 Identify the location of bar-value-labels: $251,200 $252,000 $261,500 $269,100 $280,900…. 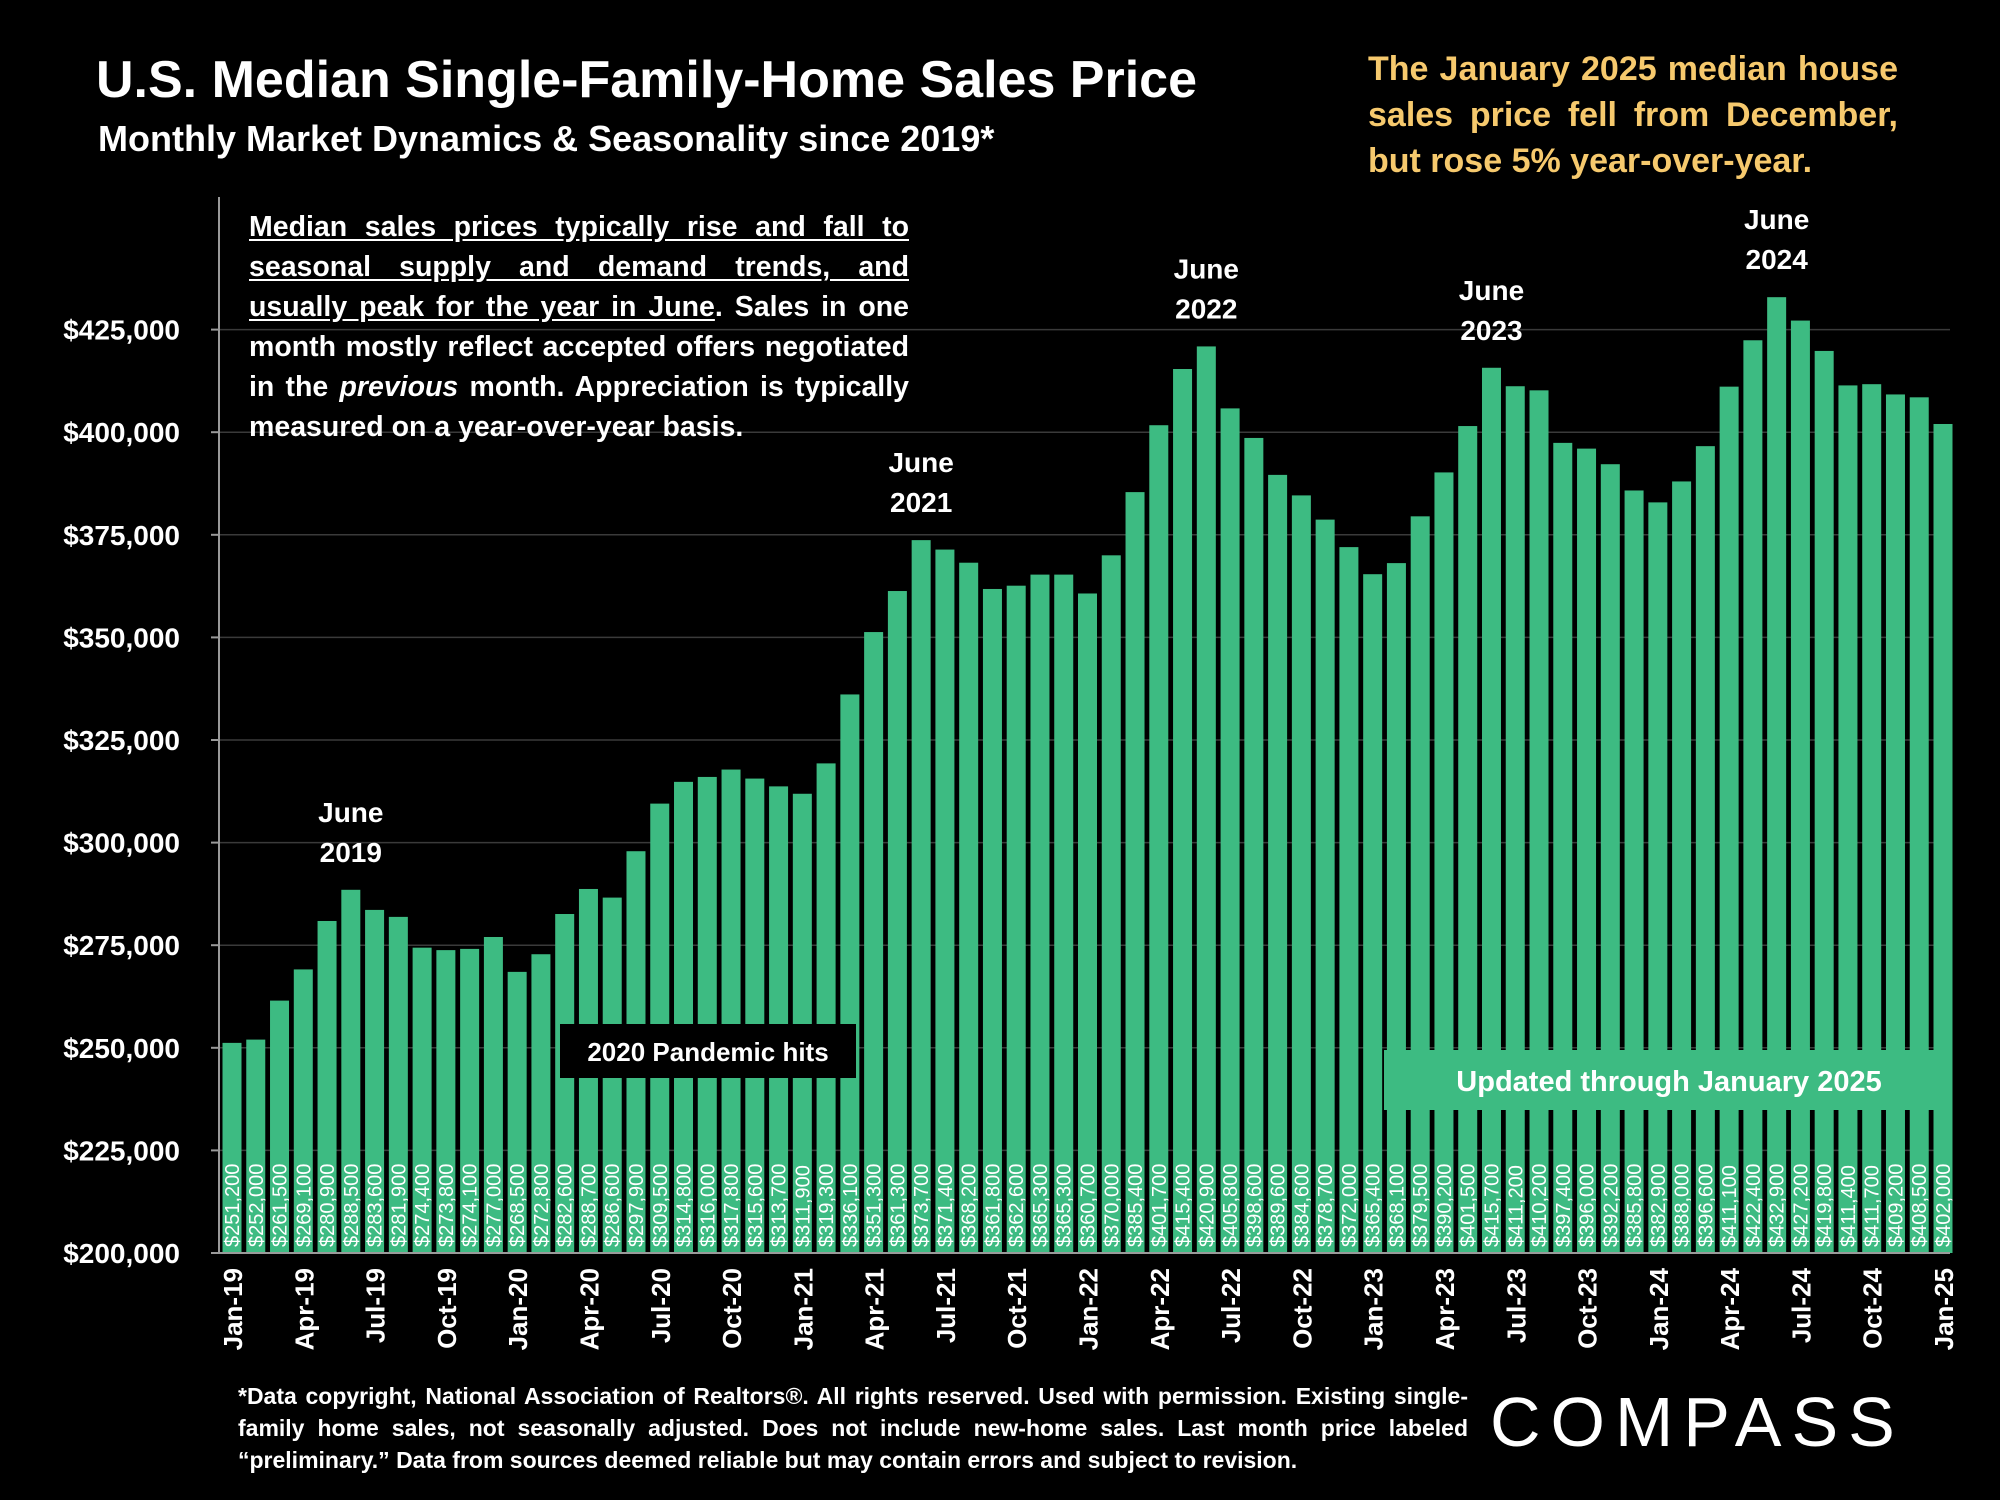
(1088, 1205).